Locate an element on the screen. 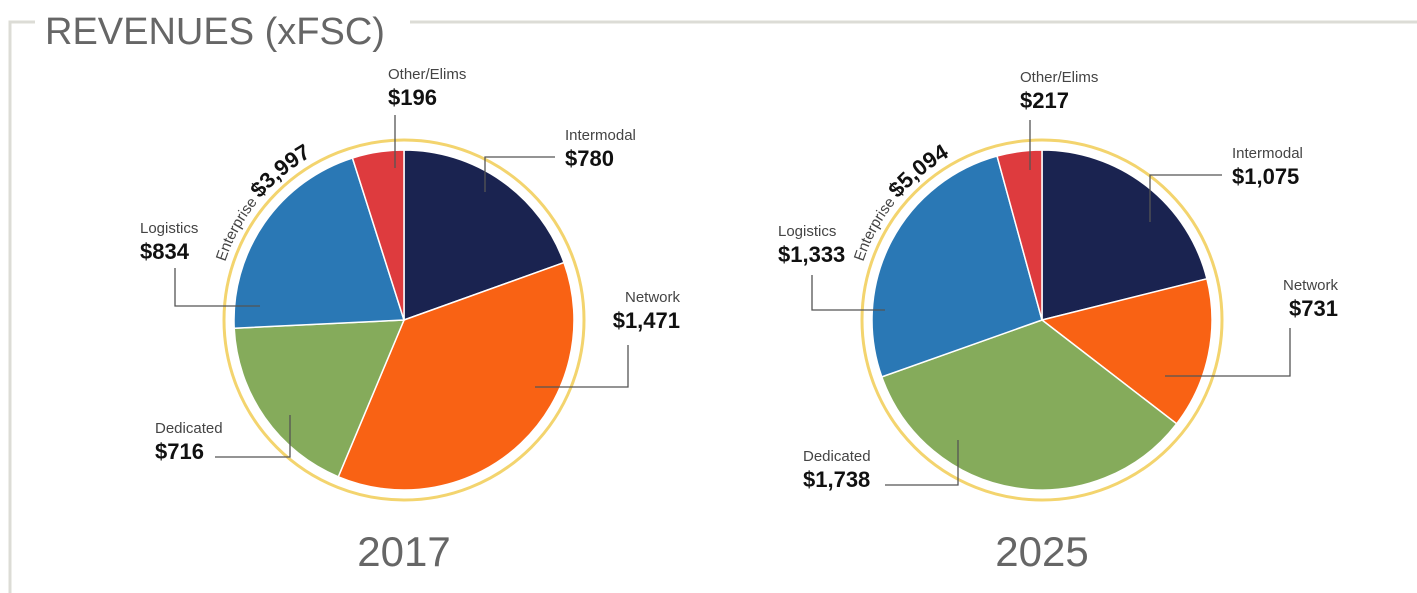 The height and width of the screenshot is (593, 1417). slice-value: $731 is located at coordinates (1313, 308).